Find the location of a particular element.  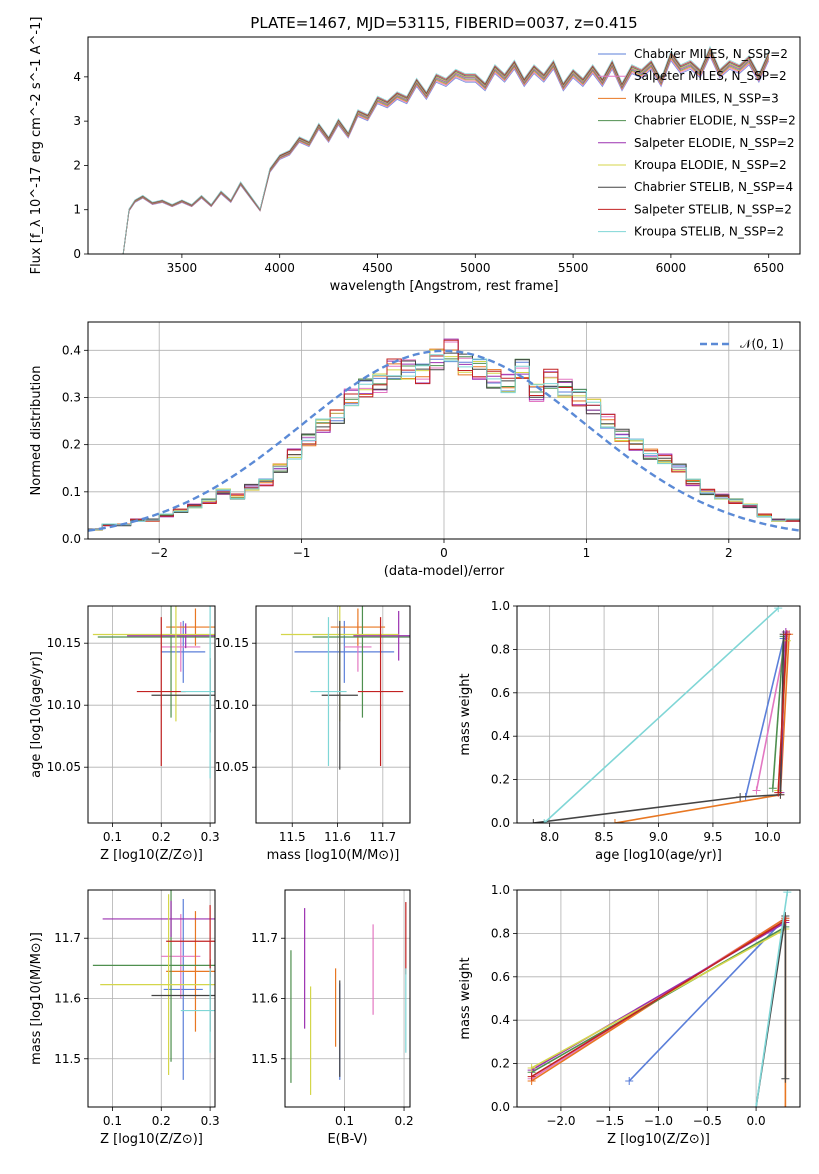

mass-vs-EBV-panel: 0.1 0.2 11.5 11.6 11.7 E(B-V) is located at coordinates (332, 1018).